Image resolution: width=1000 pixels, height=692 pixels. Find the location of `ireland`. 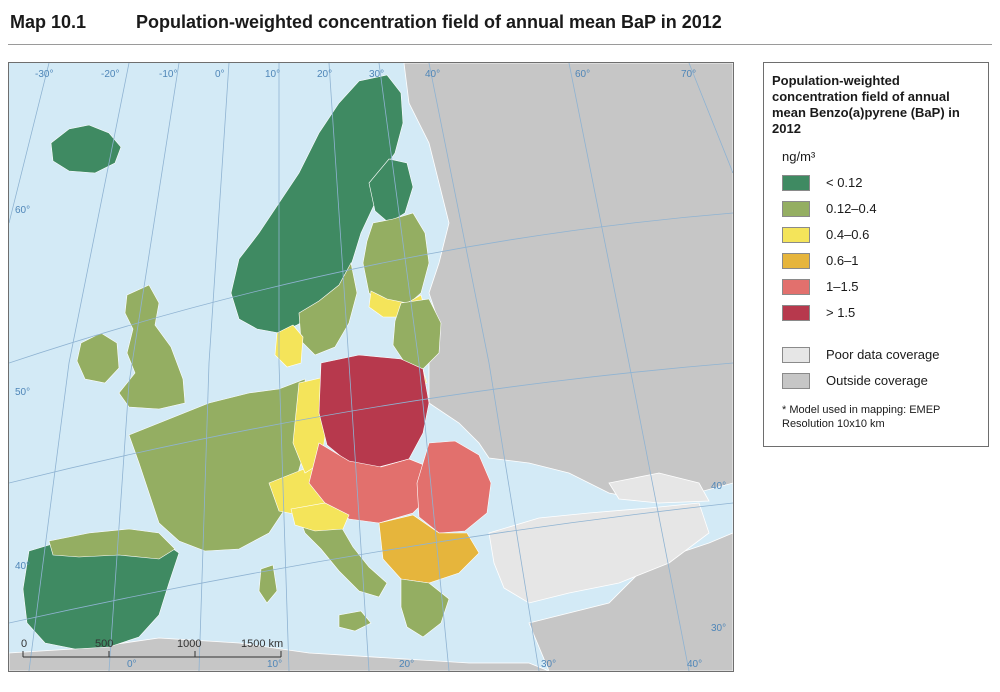

ireland is located at coordinates (98, 358).